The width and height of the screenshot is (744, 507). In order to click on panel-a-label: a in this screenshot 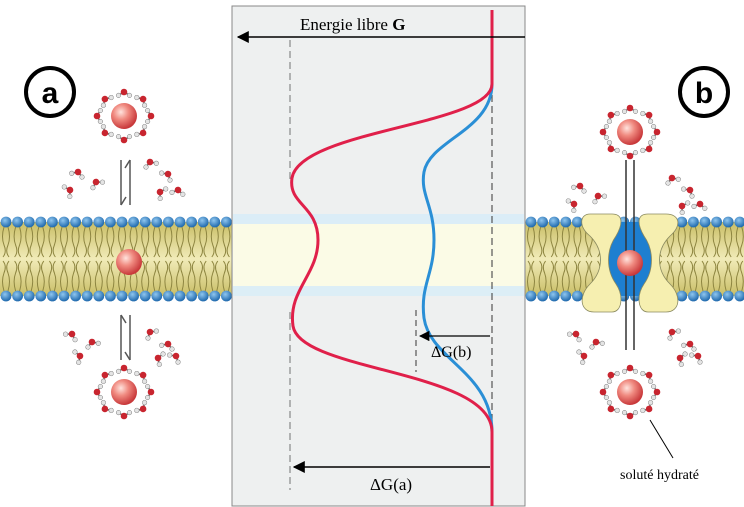, I will do `click(50, 93)`.